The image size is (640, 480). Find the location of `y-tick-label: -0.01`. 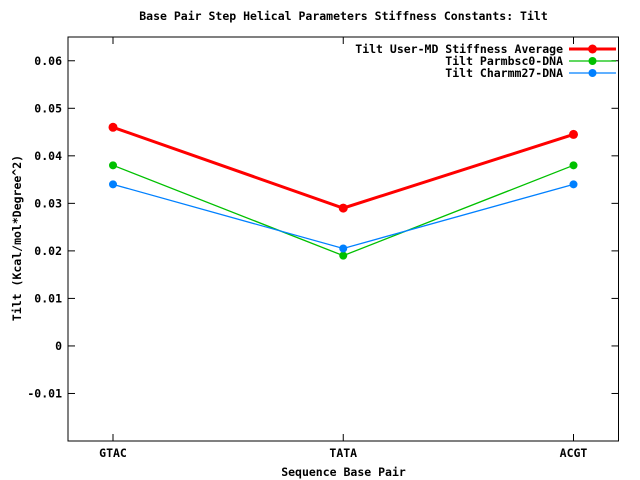

y-tick-label: -0.01 is located at coordinates (44, 393).